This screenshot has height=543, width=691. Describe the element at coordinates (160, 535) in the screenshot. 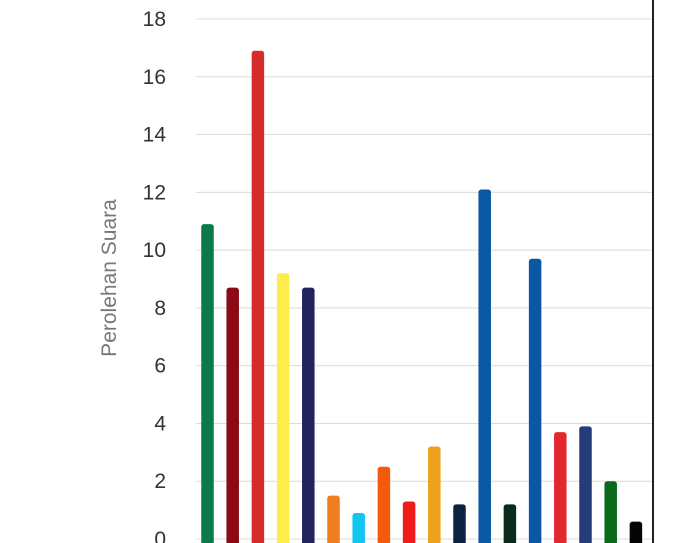

I see `y-tick-label: 0` at that location.